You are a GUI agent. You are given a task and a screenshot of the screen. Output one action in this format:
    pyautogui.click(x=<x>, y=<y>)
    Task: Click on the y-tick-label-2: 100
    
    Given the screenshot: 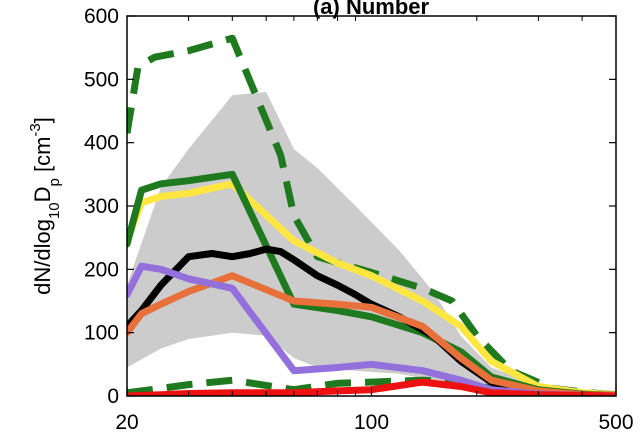 What is the action you would take?
    pyautogui.click(x=101, y=333)
    